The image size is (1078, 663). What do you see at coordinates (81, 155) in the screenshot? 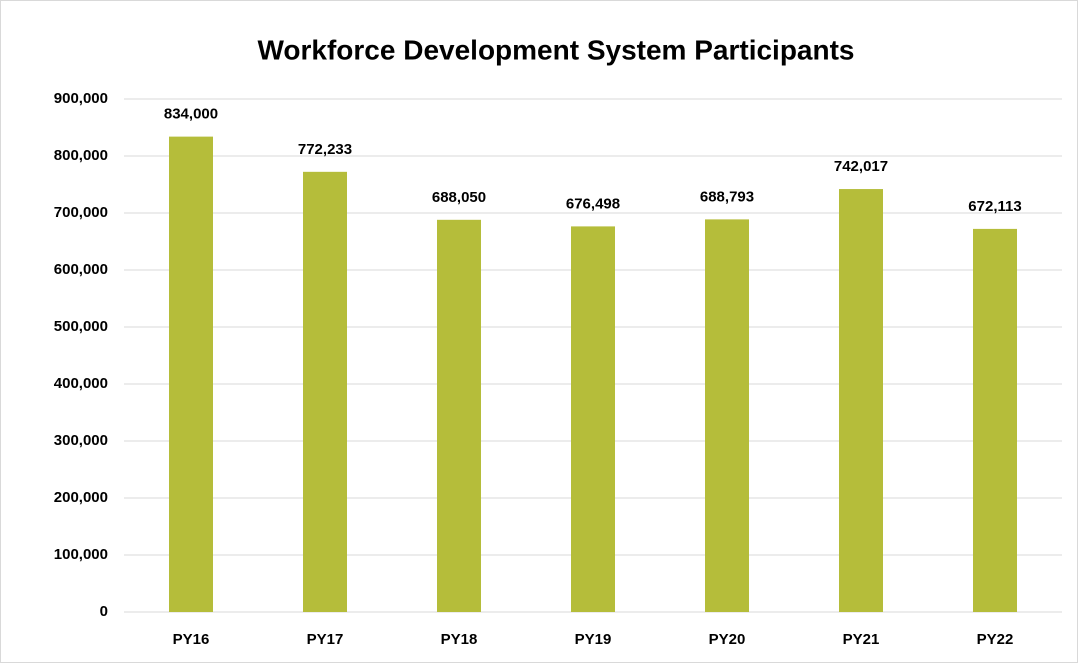
I see `y-tick-label: 800,000` at bounding box center [81, 155].